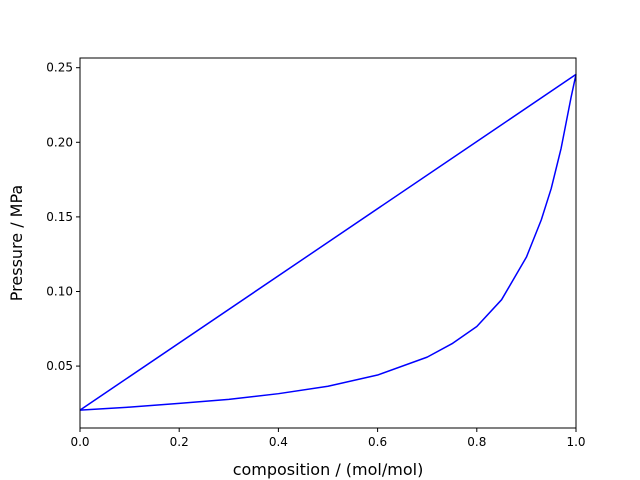  I want to click on y-tick-label: 0.20, so click(59, 142).